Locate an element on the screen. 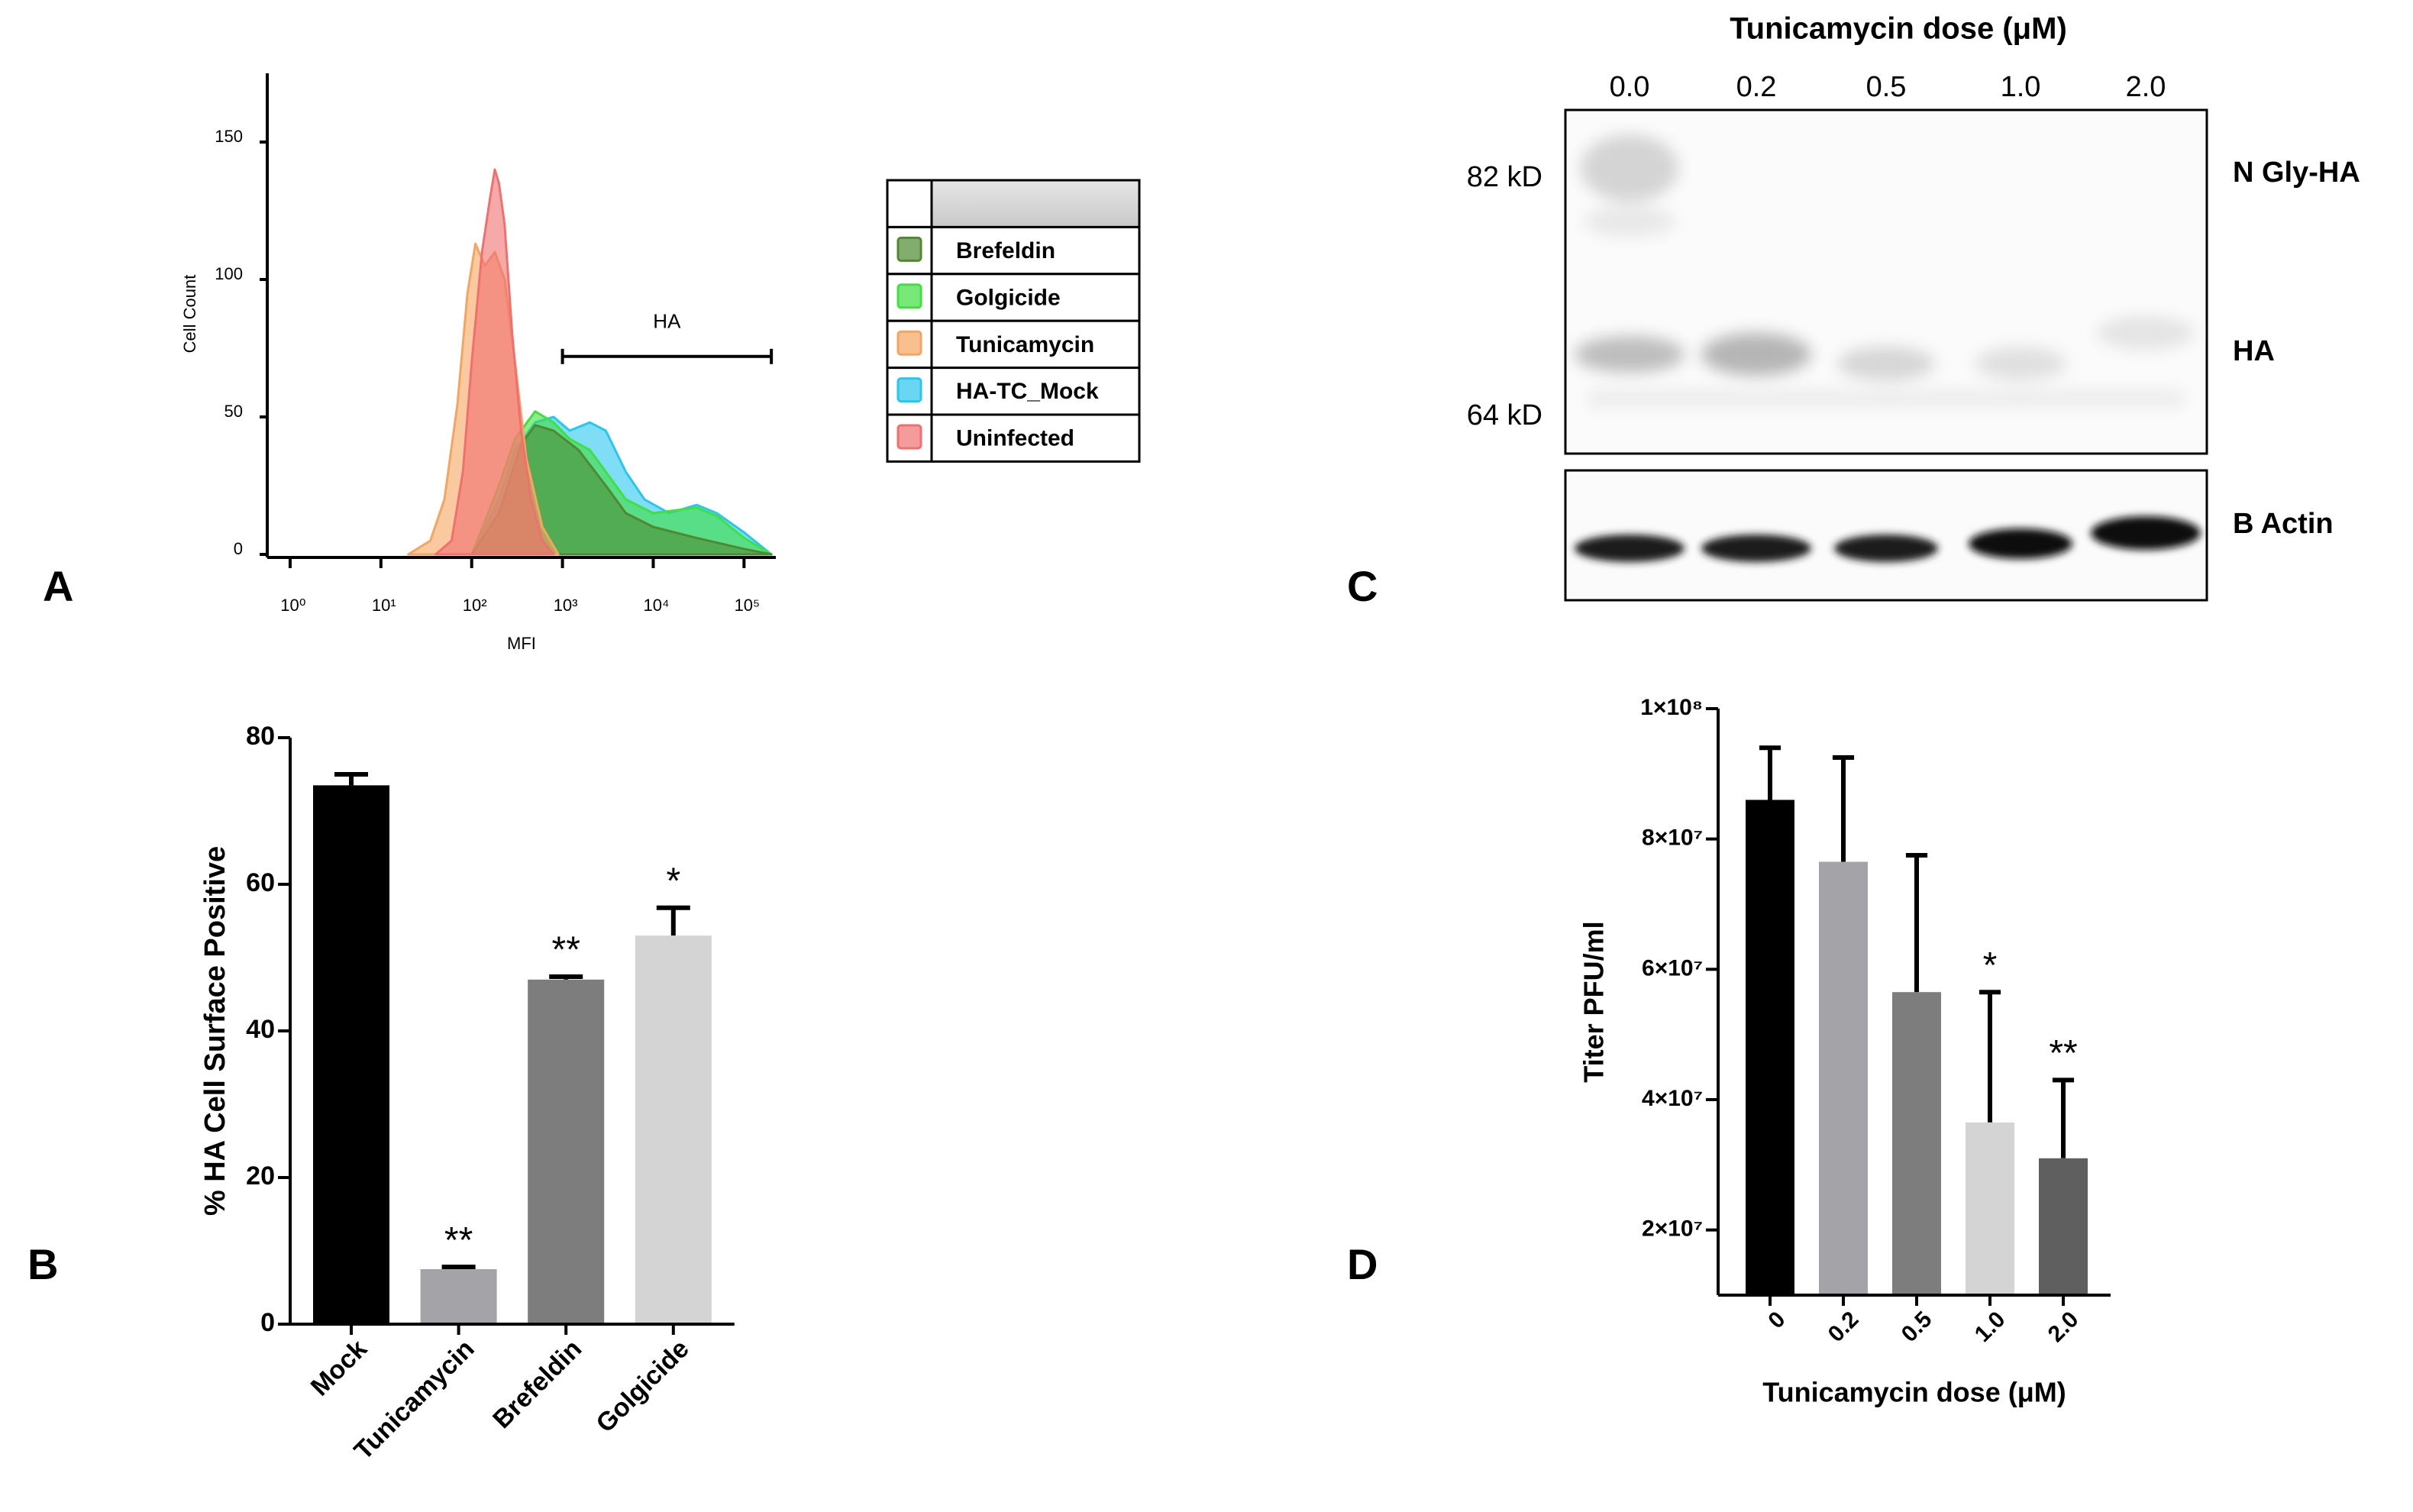  legend-label: Uninfected is located at coordinates (1015, 438).